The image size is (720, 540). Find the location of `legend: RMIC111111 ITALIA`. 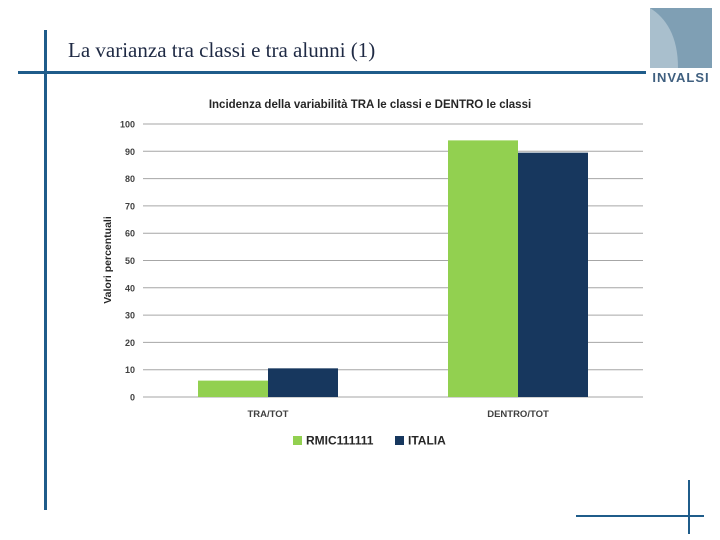

legend: RMIC111111 ITALIA is located at coordinates (369, 441).